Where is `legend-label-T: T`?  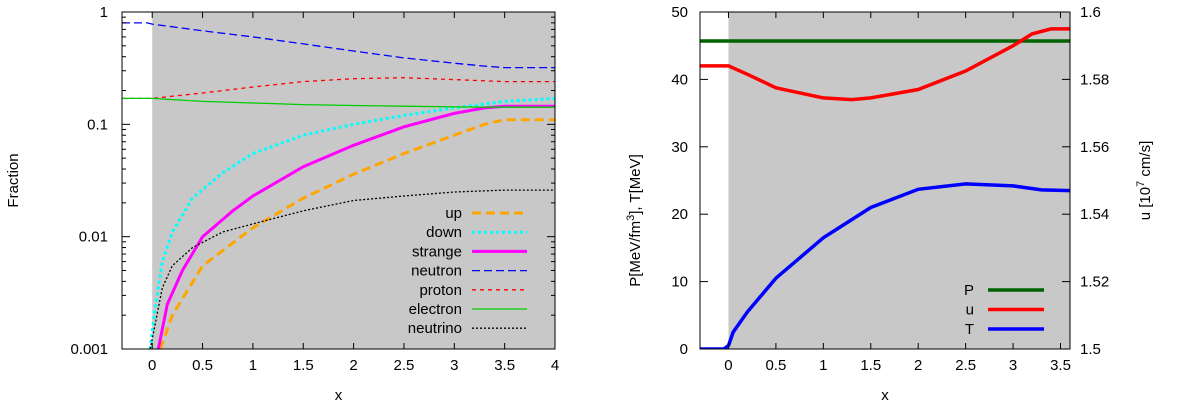 legend-label-T: T is located at coordinates (969, 329).